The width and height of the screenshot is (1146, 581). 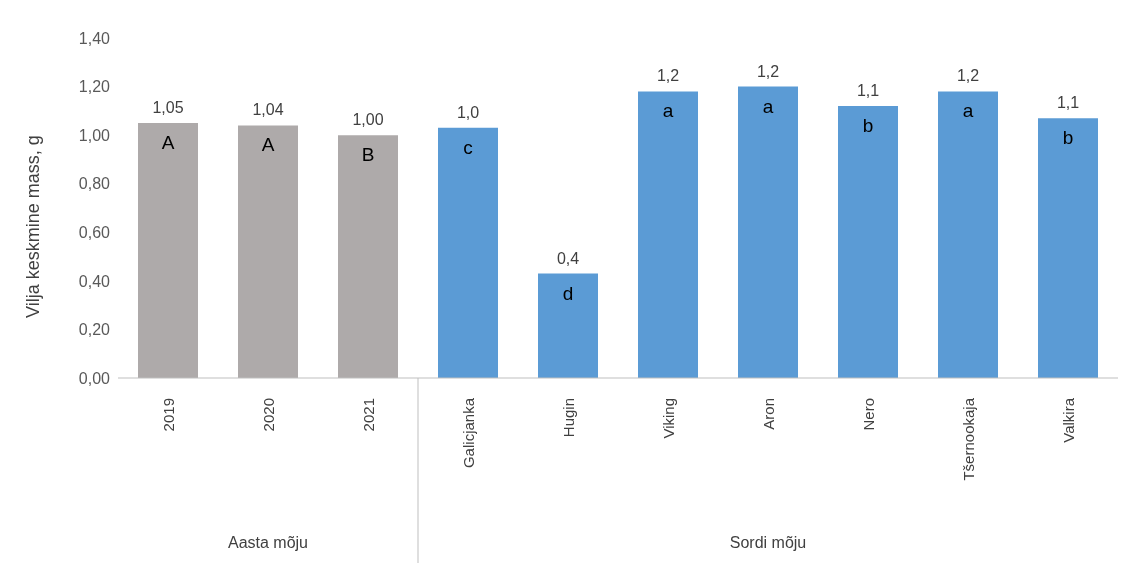 I want to click on y-axis-title: Vilja keskmine mass, g, so click(x=33, y=226).